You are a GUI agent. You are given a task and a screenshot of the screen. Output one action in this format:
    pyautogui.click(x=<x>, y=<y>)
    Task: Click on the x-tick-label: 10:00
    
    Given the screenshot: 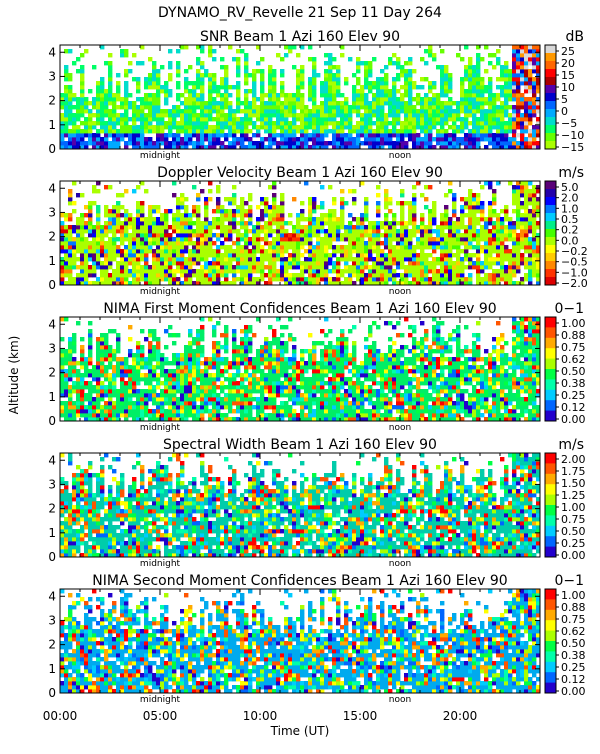 What is the action you would take?
    pyautogui.click(x=260, y=716)
    